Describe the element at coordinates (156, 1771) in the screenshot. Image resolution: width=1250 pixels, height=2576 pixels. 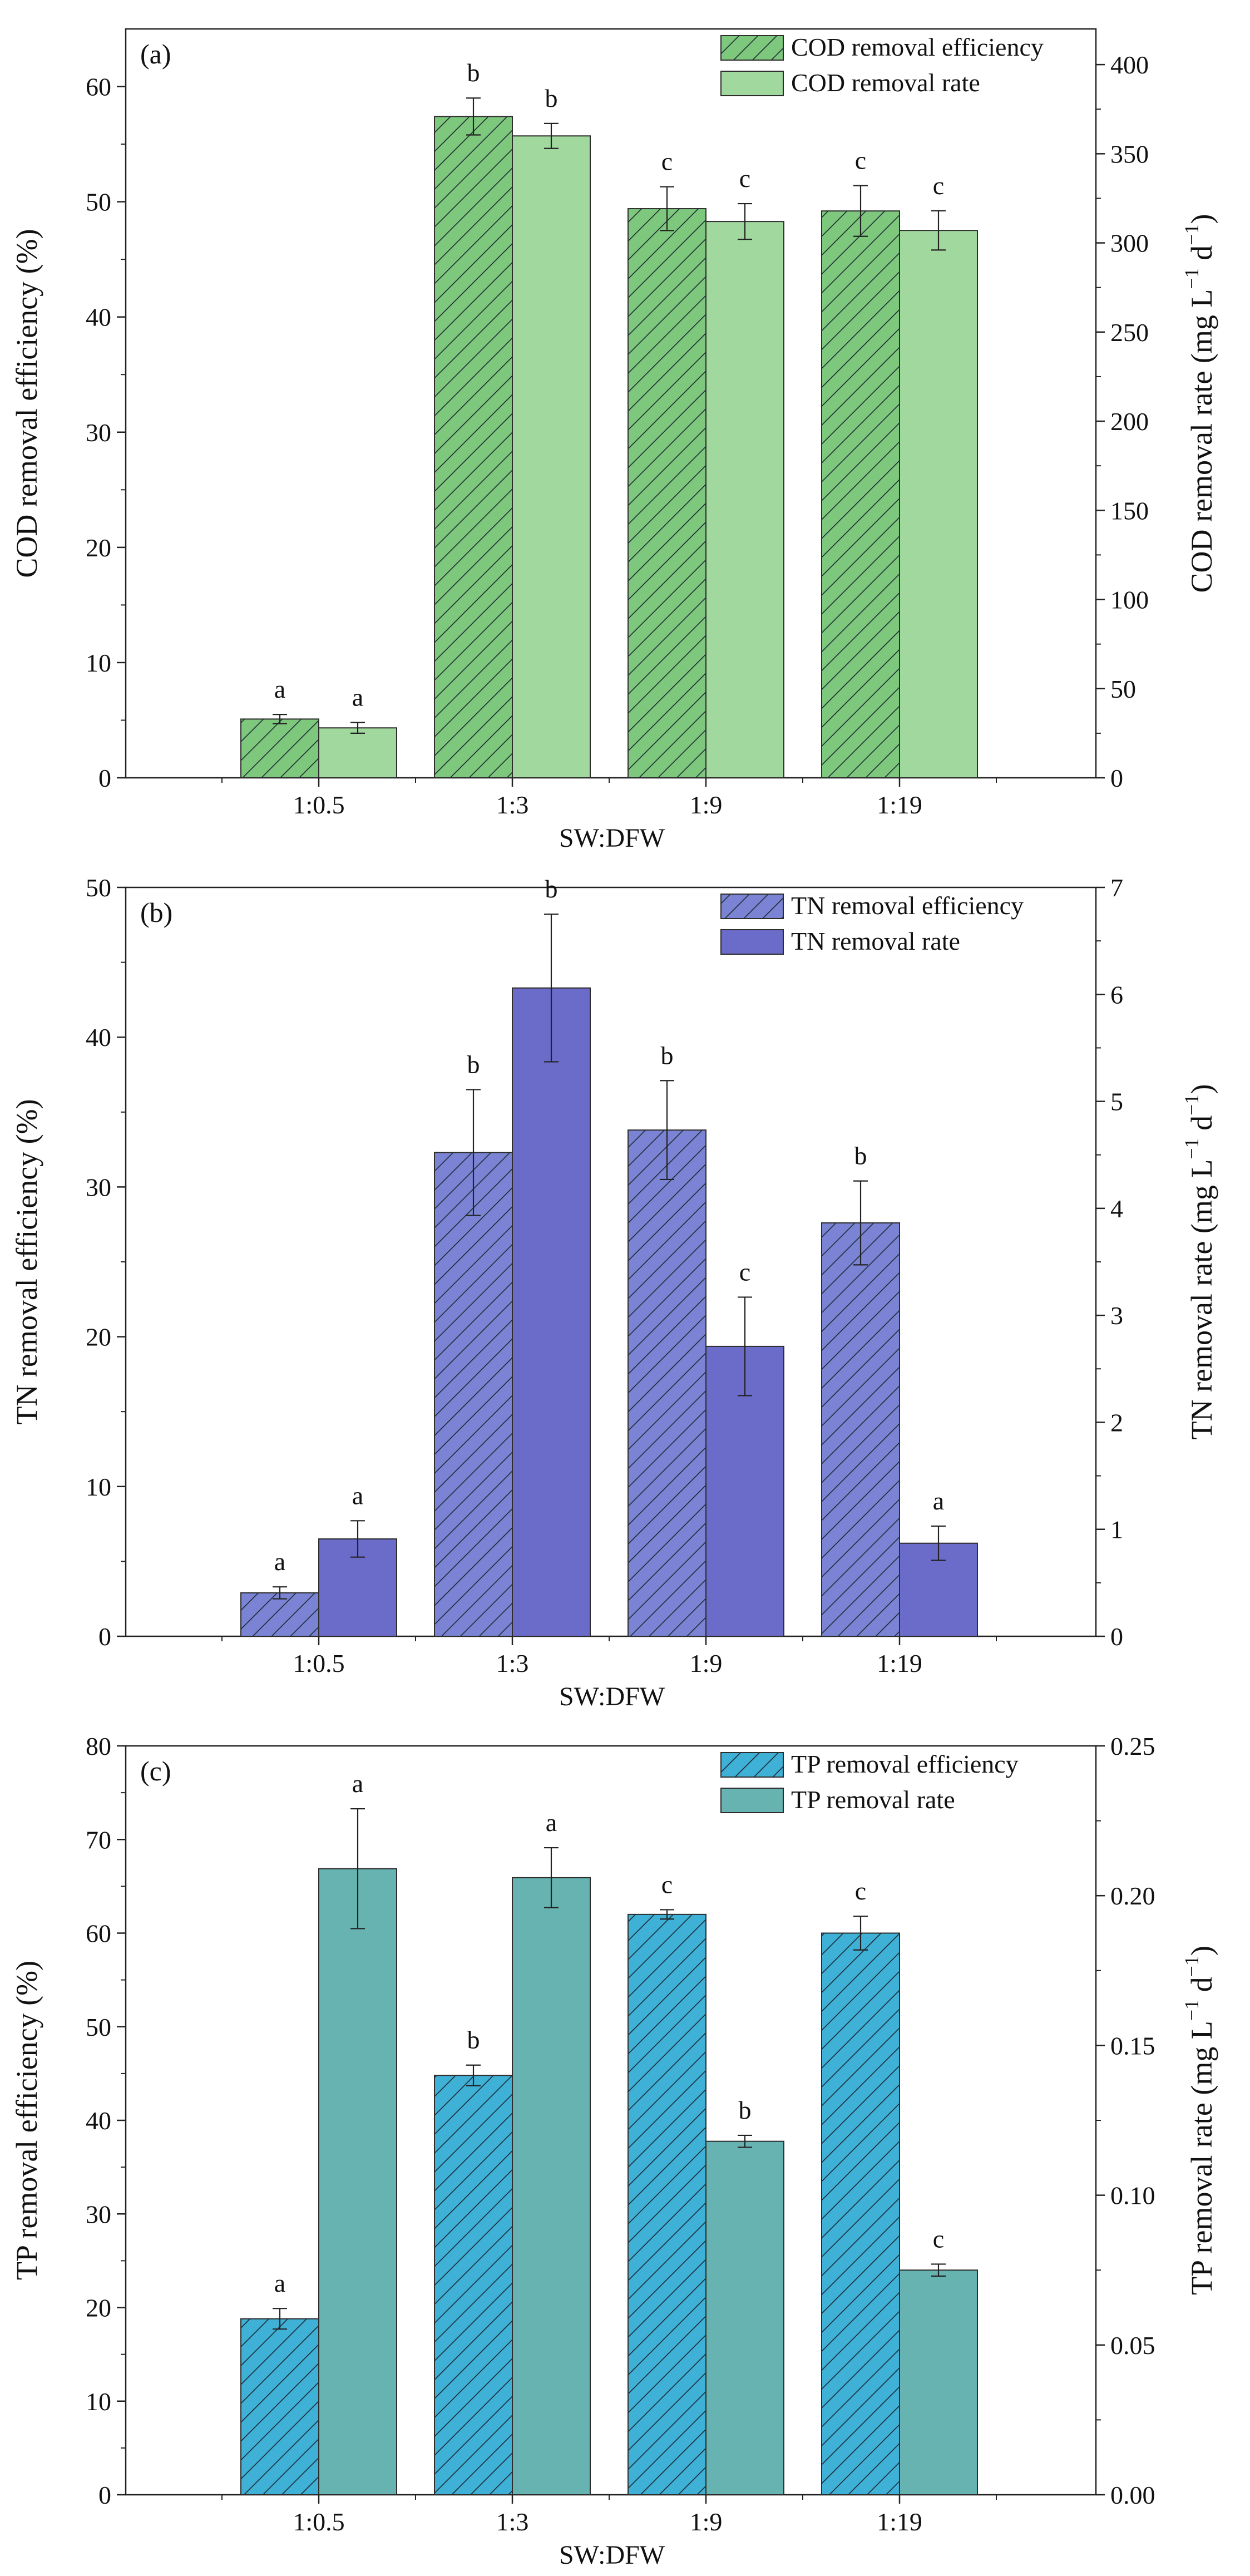
I see `panel-label: (c)` at that location.